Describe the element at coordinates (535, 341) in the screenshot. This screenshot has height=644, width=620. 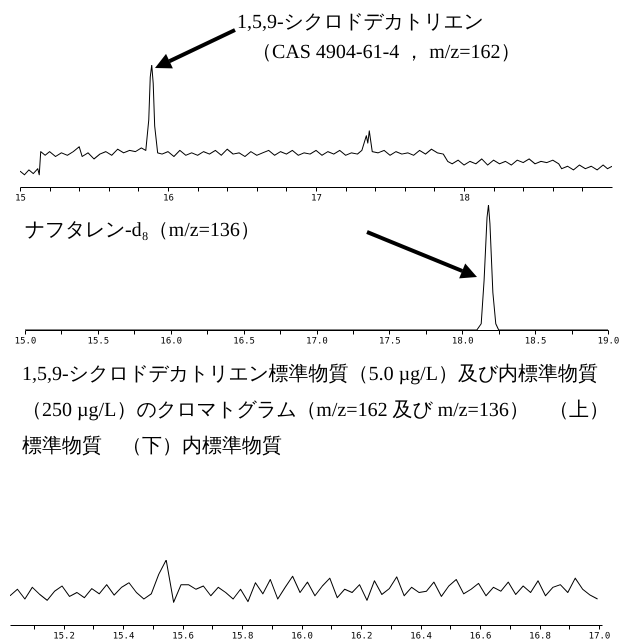
I see `x-tick-label: 18.5` at that location.